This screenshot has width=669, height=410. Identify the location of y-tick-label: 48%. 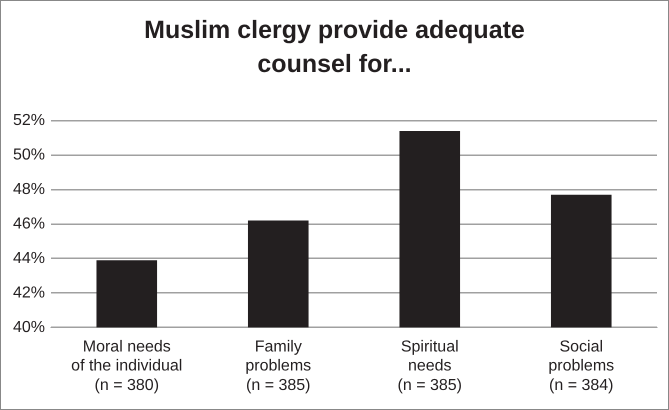
(29, 189).